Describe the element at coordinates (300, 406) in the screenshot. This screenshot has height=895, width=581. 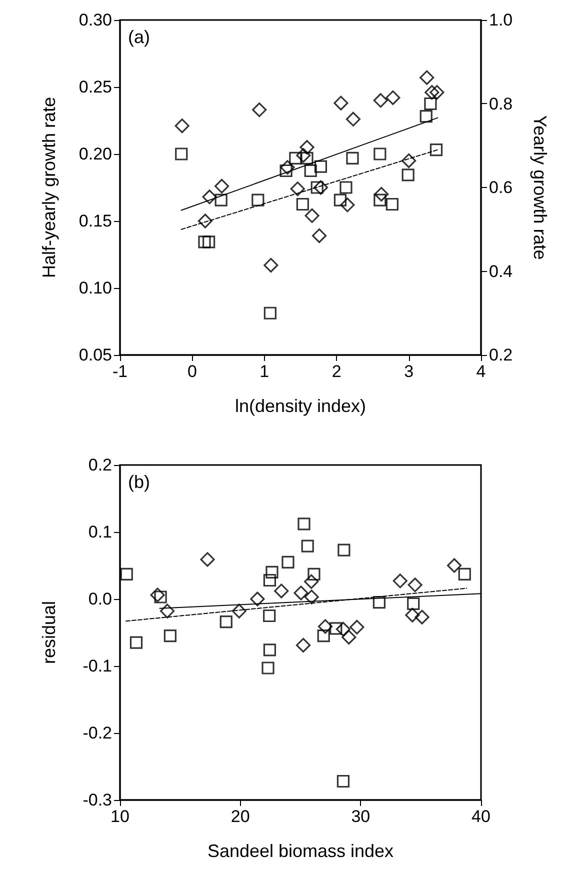
I see `x-axis-title: ln(density index)` at that location.